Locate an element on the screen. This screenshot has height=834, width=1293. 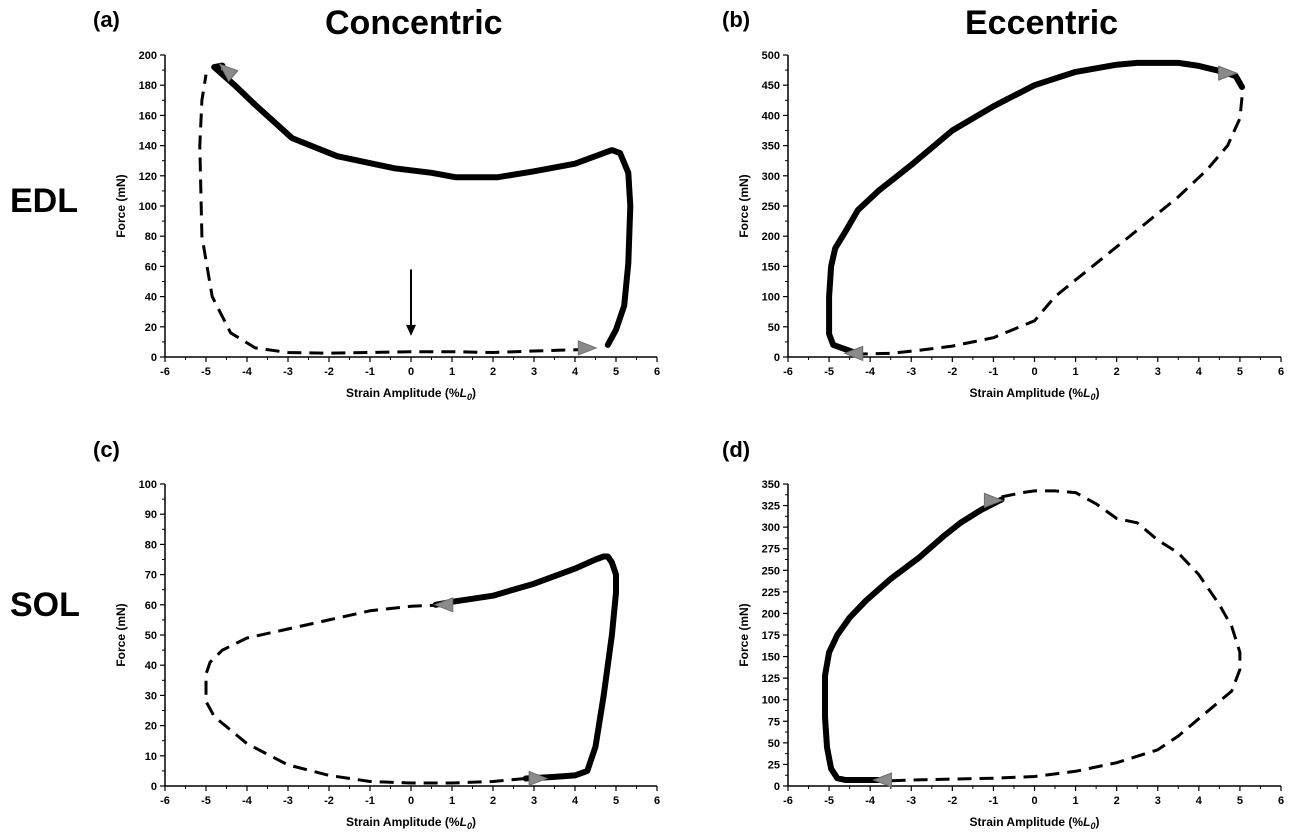
y-tick-label: 300 is located at coordinates (771, 528).